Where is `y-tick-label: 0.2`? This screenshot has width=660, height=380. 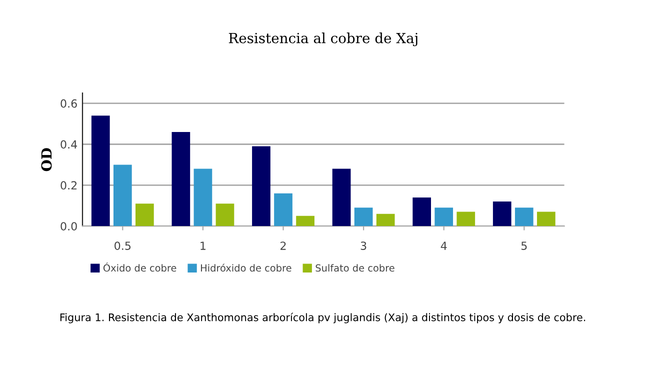 y-tick-label: 0.2 is located at coordinates (68, 185).